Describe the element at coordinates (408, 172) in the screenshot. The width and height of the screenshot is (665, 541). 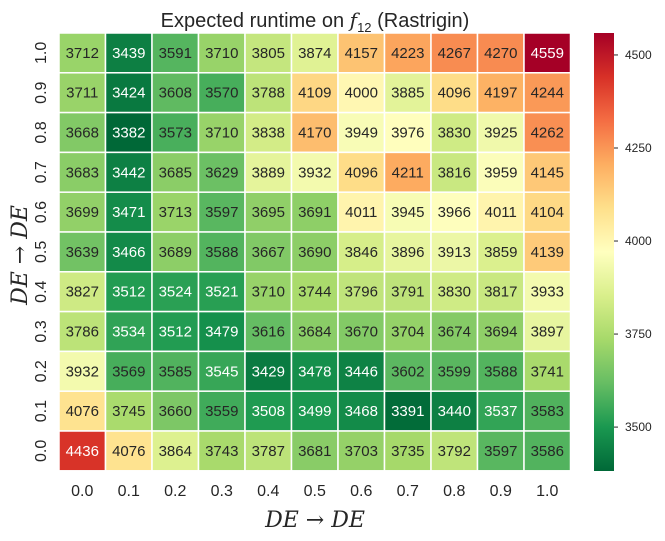
I see `cell-value-label: 4211` at that location.